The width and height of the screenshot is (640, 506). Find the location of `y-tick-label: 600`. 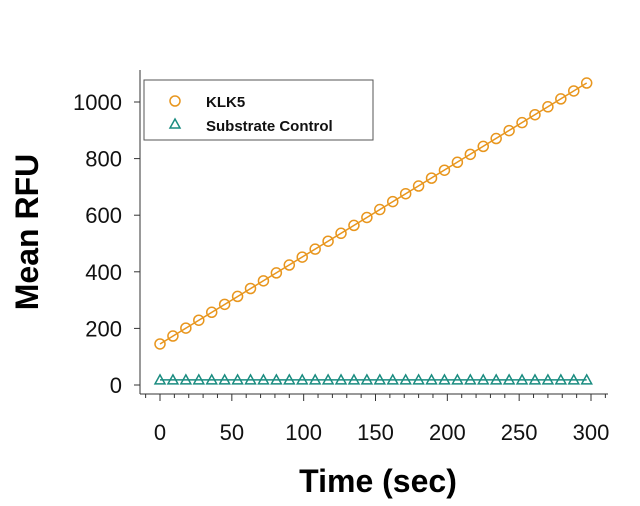

y-tick-label: 600 is located at coordinates (103, 215).